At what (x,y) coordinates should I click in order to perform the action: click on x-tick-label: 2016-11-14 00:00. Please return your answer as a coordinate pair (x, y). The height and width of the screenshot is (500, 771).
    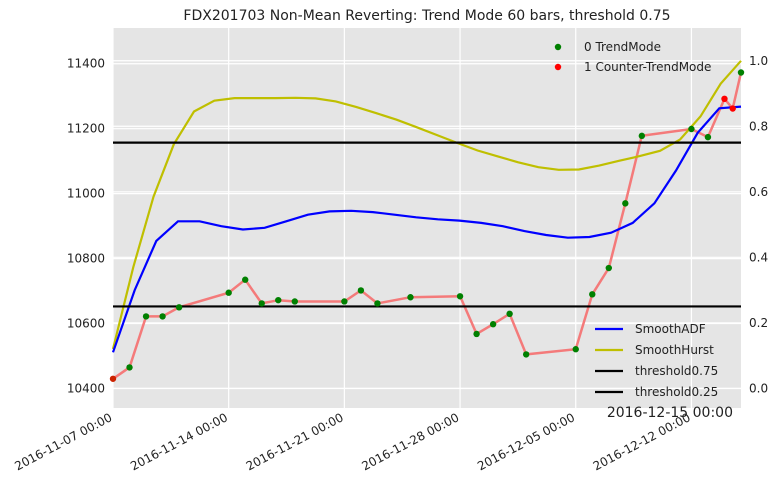
    Looking at the image, I should click on (179, 441).